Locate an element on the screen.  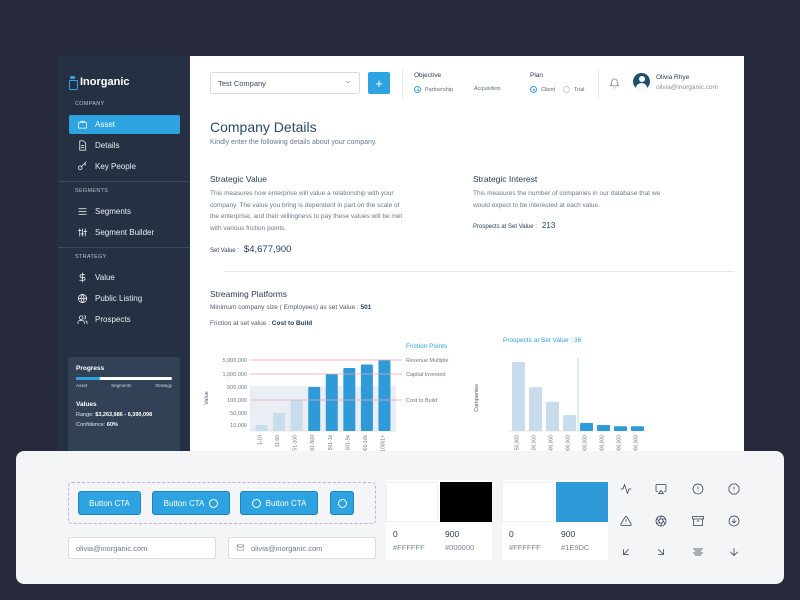
app-logo: Inorganic is located at coordinates (99, 83).